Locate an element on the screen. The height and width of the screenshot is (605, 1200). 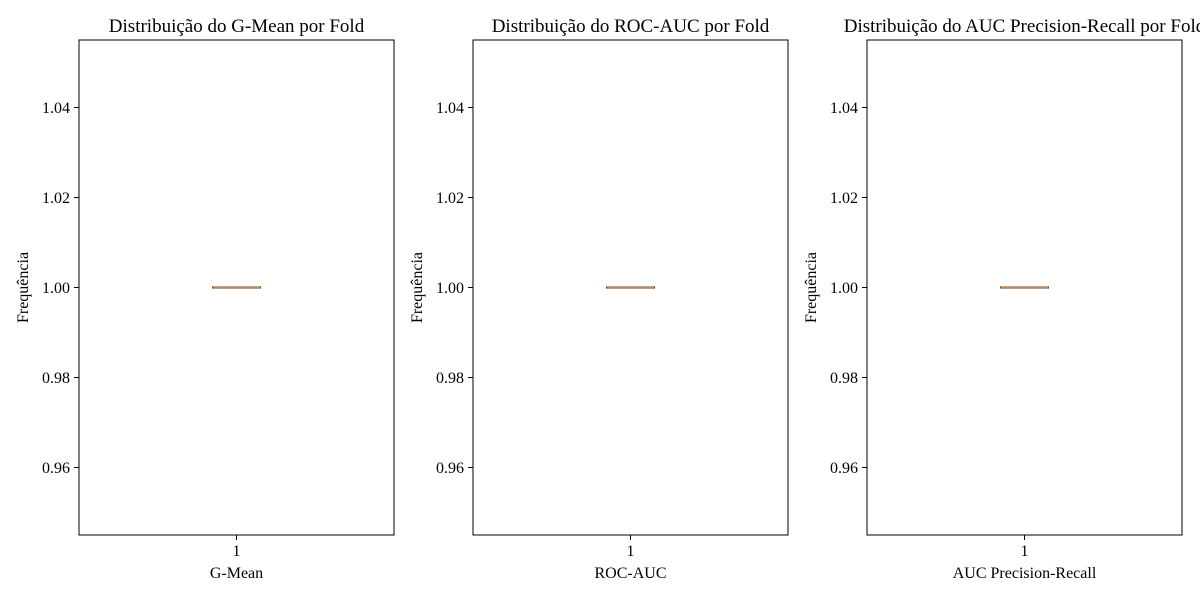
chart-title: Distribuição do G-Mean por Fold is located at coordinates (237, 26).